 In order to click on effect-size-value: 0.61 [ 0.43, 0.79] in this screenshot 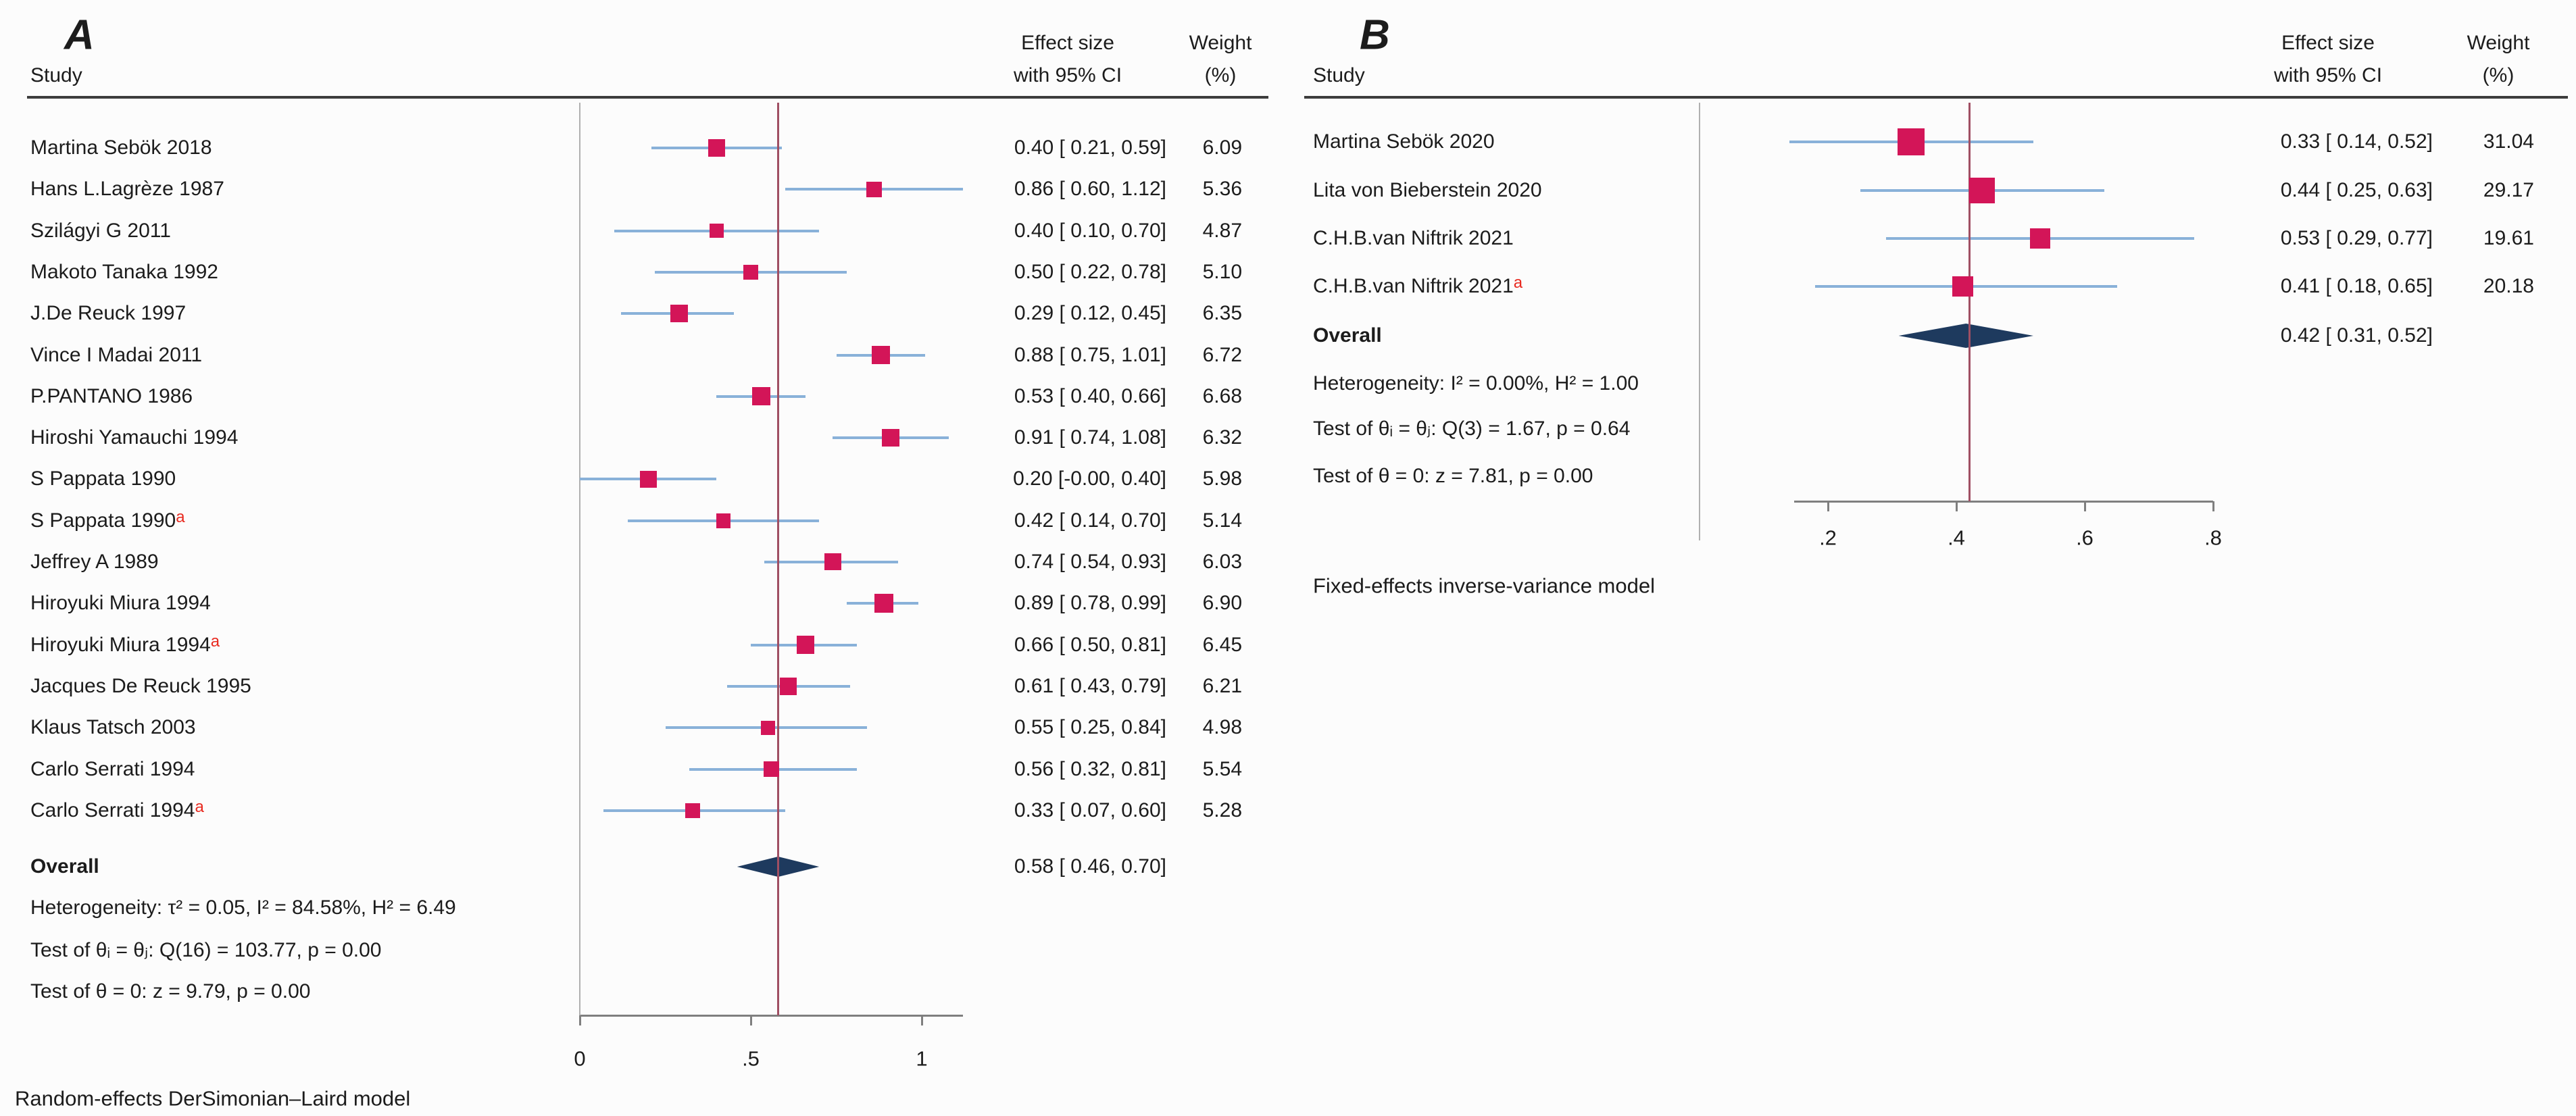, I will do `click(1090, 686)`.